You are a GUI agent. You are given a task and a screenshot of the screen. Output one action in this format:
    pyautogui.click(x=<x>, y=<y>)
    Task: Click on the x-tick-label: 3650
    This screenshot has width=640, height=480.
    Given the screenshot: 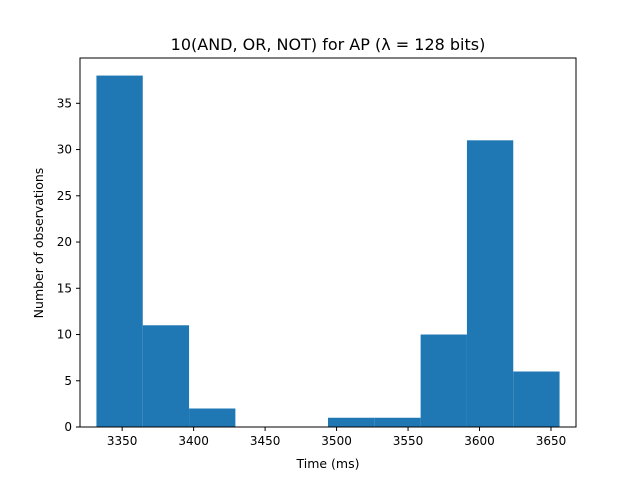 What is the action you would take?
    pyautogui.click(x=551, y=441)
    